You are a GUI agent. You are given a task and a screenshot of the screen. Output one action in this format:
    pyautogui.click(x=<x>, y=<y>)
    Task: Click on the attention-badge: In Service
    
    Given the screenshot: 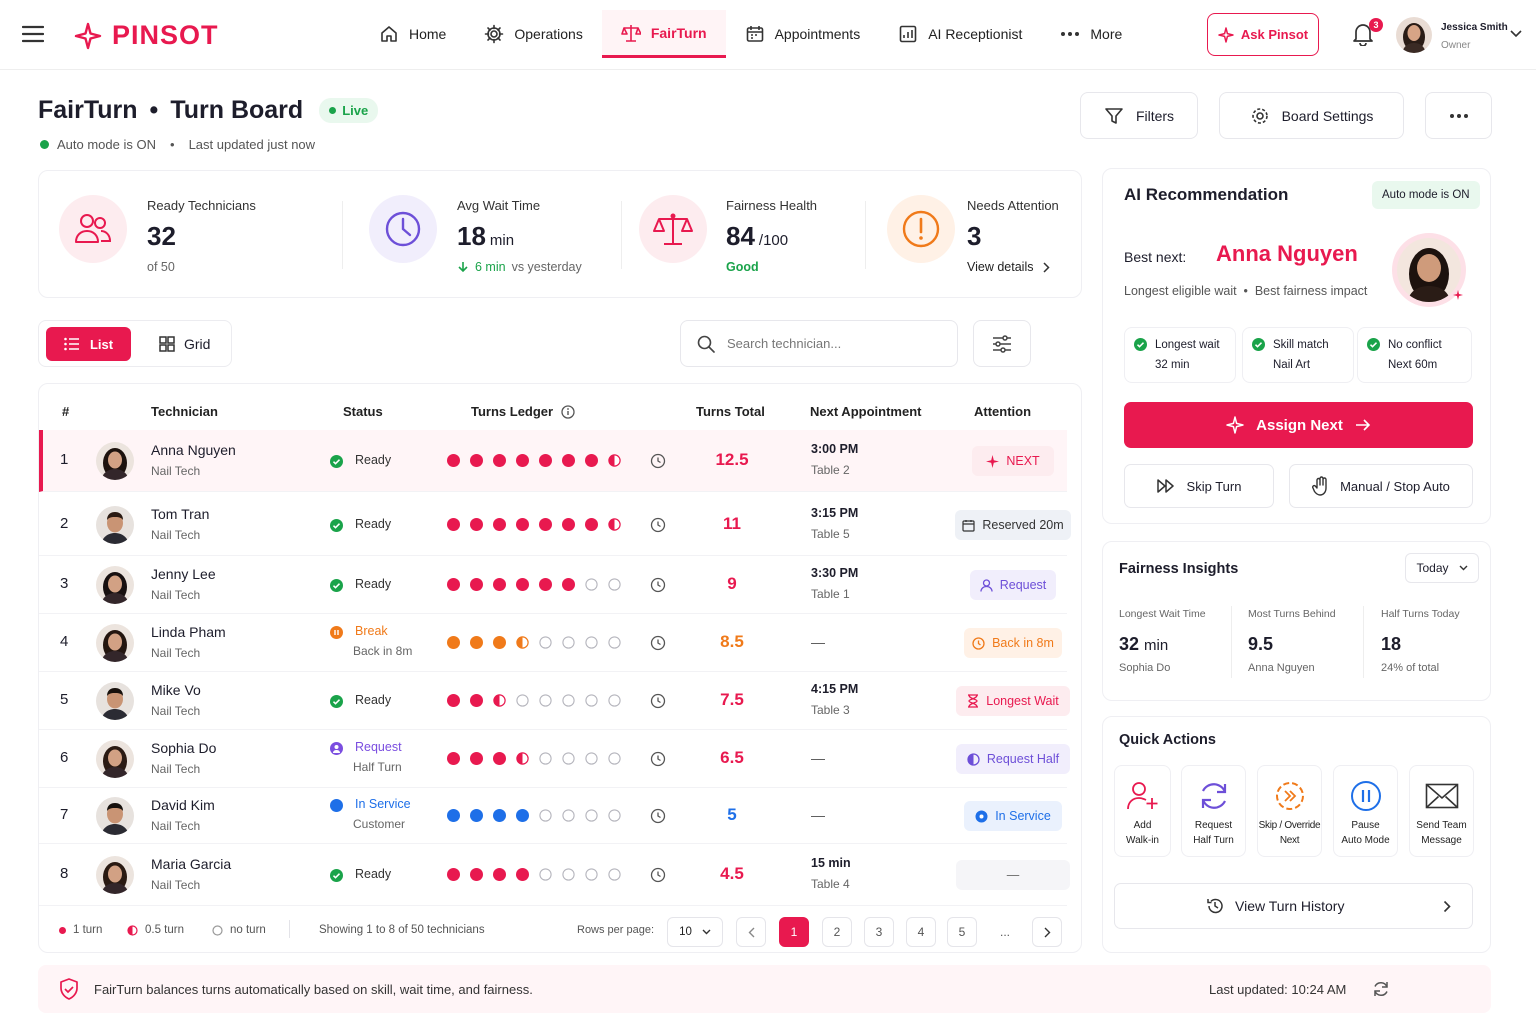 What is the action you would take?
    pyautogui.click(x=1013, y=816)
    